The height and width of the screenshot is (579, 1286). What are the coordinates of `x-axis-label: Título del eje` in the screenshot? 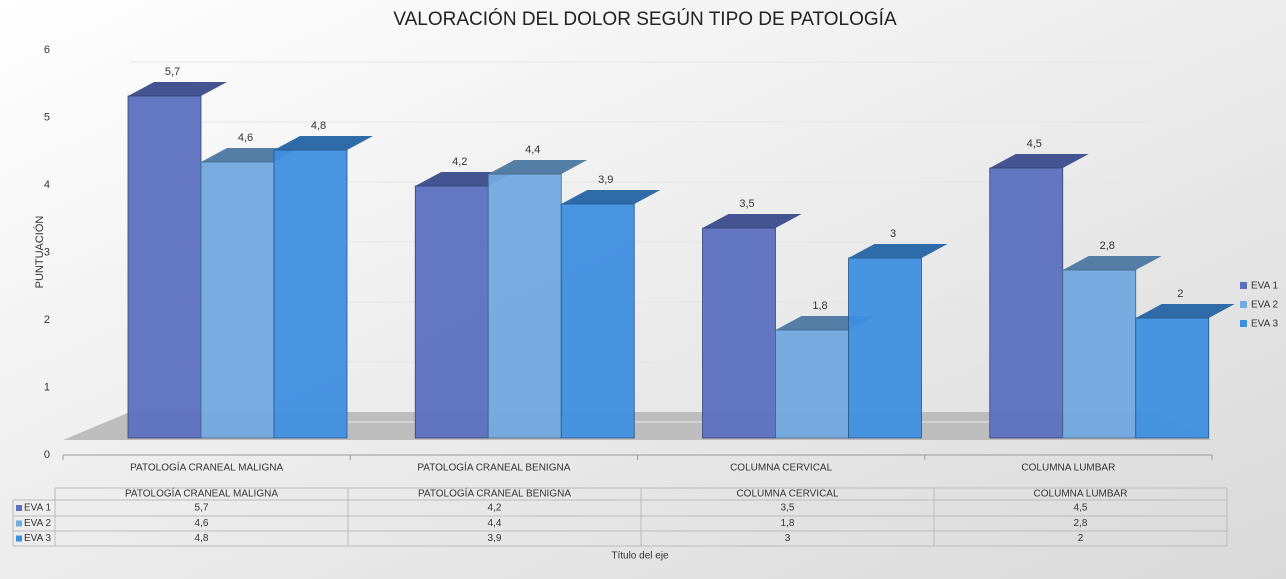 It's located at (640, 556).